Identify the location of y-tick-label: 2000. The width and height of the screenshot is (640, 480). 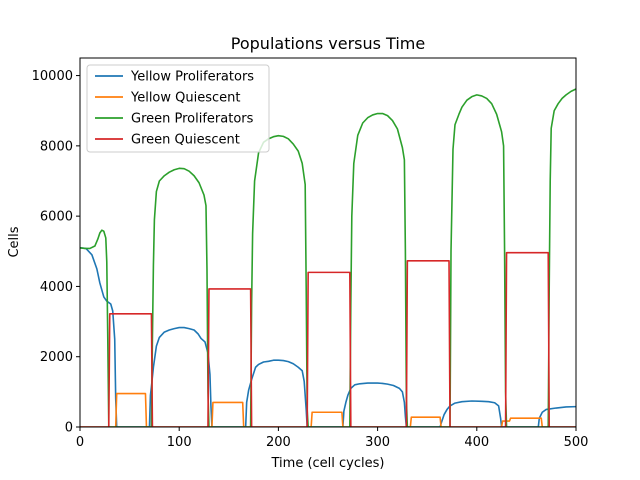
(56, 357).